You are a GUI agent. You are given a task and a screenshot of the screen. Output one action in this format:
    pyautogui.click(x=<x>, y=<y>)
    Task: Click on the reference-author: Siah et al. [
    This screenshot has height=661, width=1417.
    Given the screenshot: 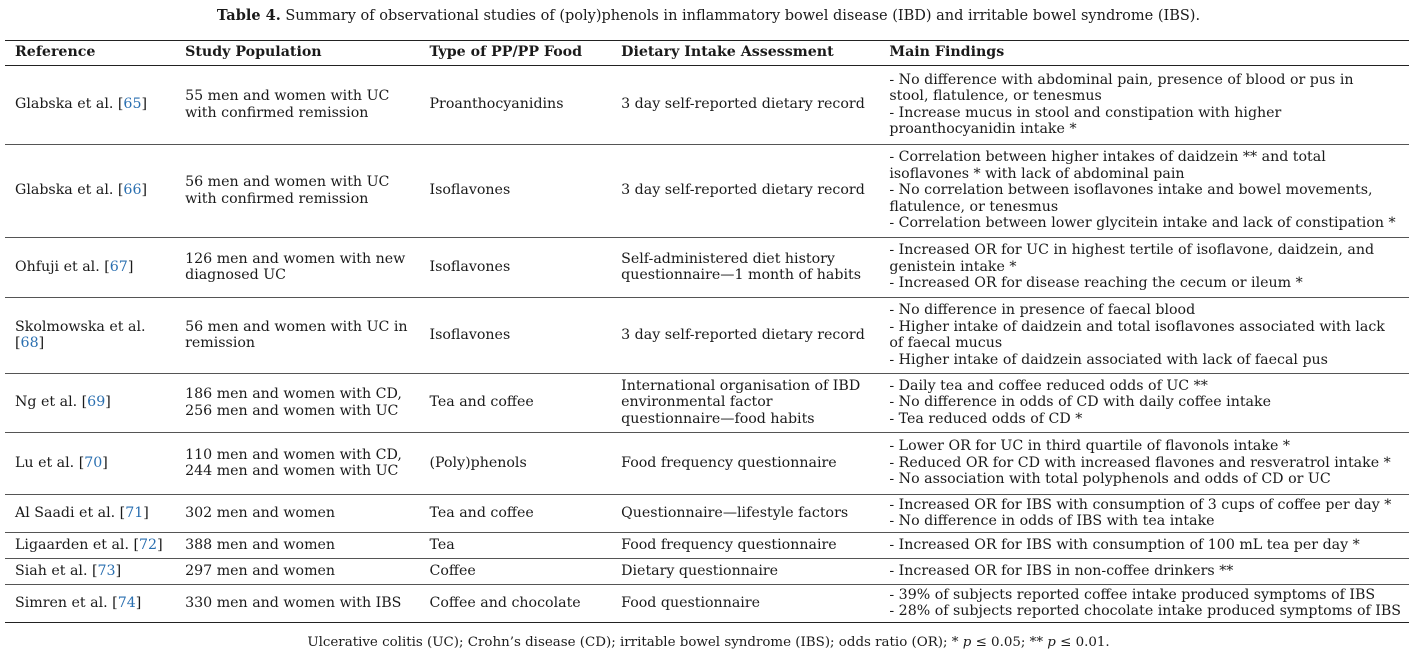 What is the action you would take?
    pyautogui.click(x=56, y=570)
    